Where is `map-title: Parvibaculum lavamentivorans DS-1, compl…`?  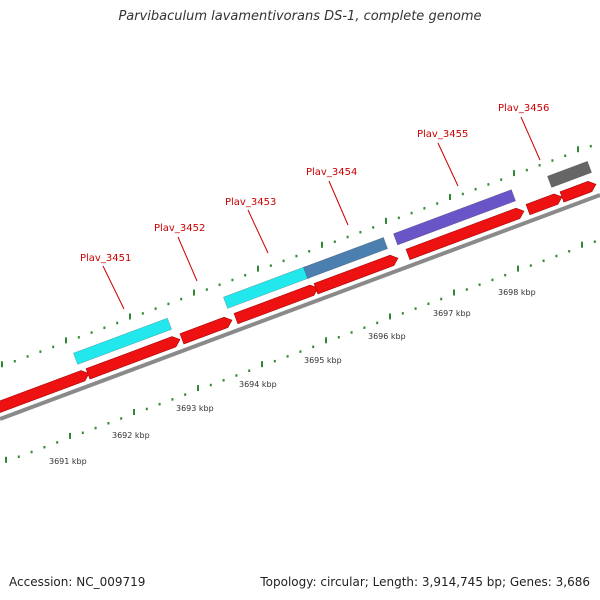
map-title: Parvibaculum lavamentivorans DS-1, compl… is located at coordinates (300, 16).